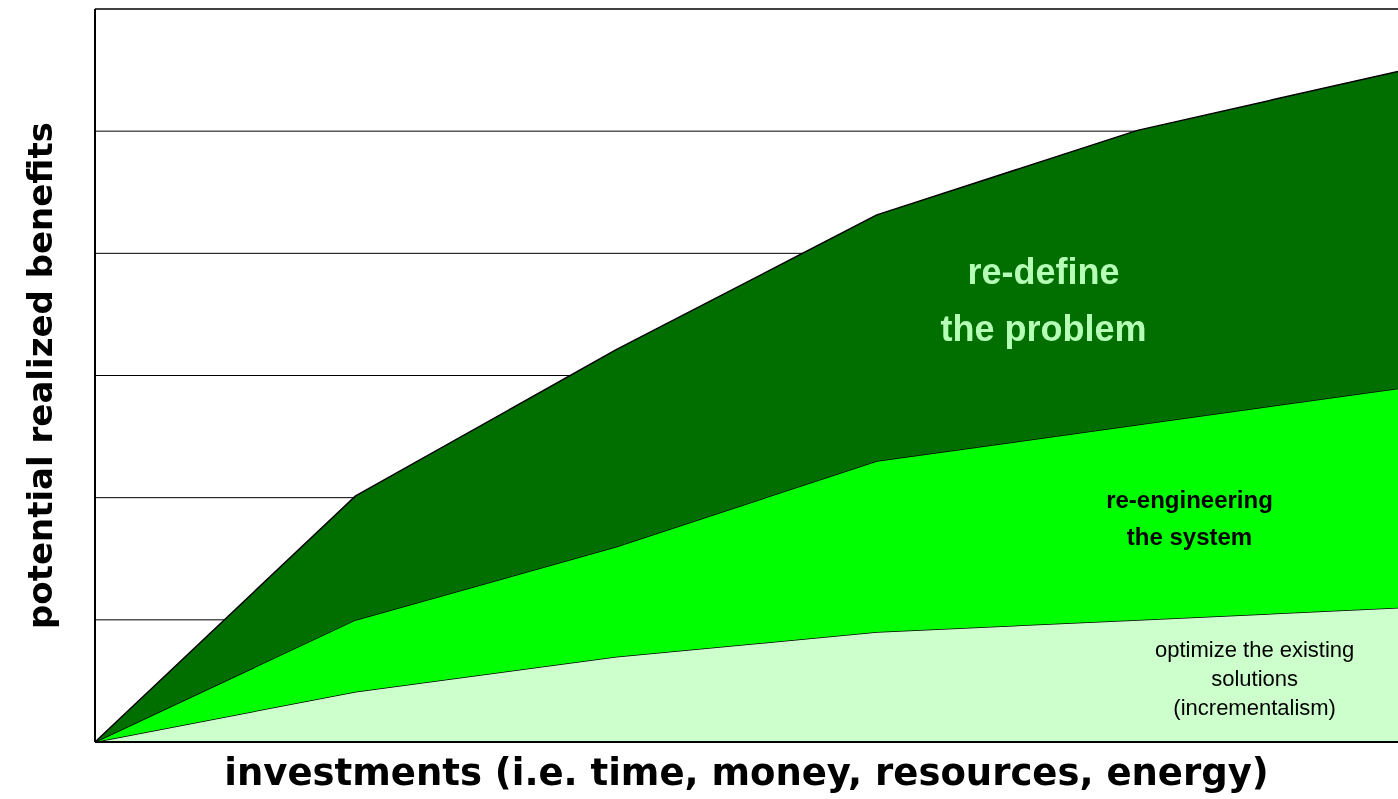 The width and height of the screenshot is (1398, 799). What do you see at coordinates (1043, 299) in the screenshot?
I see `series-label: re-define the problem` at bounding box center [1043, 299].